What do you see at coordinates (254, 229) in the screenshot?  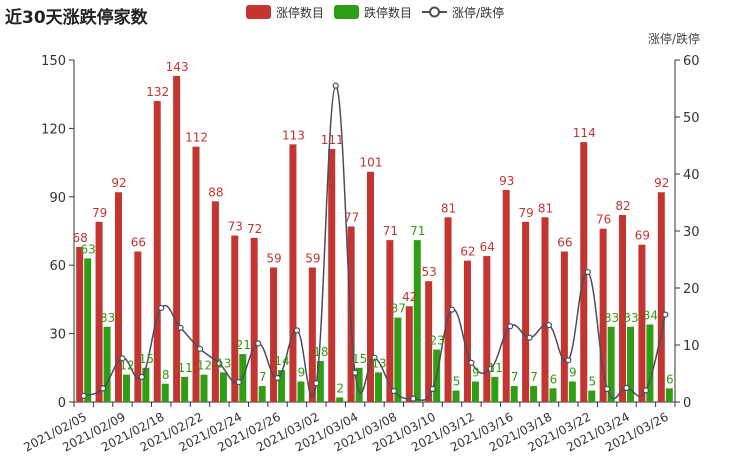 I see `data-label-limit-up: 72` at bounding box center [254, 229].